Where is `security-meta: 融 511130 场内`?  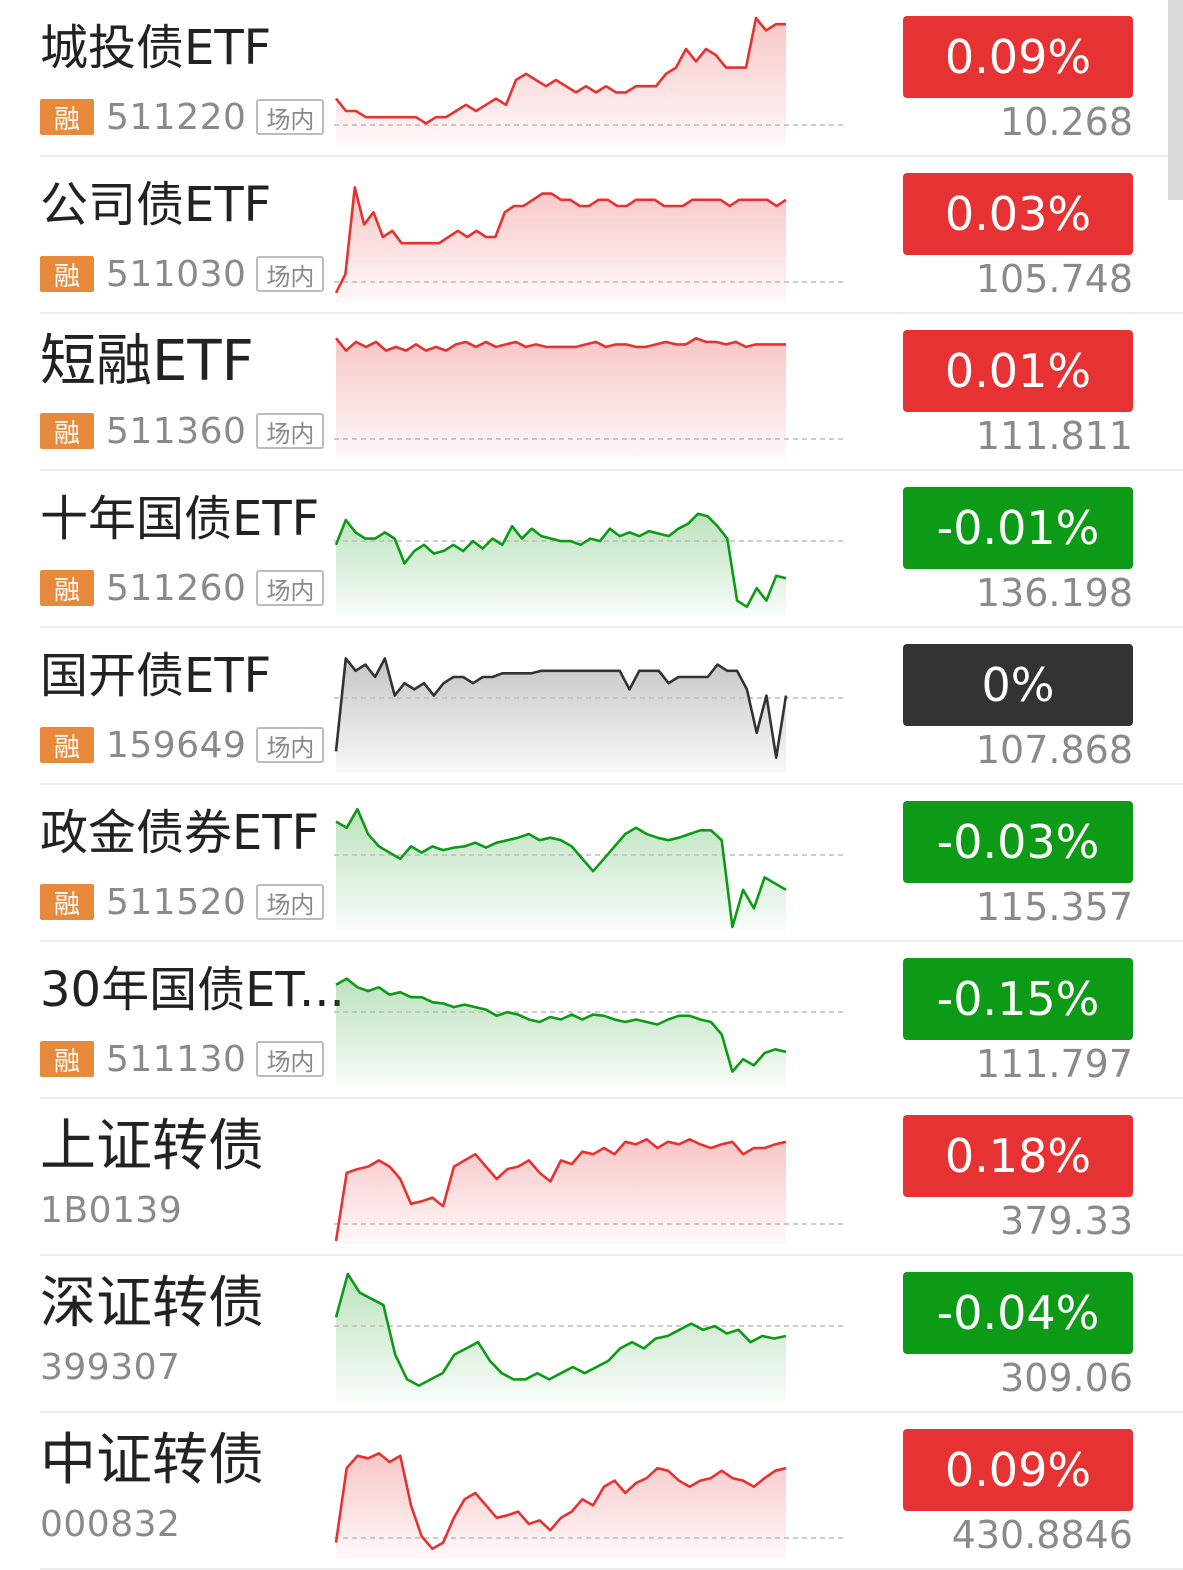 security-meta: 融 511130 场内 is located at coordinates (182, 1059).